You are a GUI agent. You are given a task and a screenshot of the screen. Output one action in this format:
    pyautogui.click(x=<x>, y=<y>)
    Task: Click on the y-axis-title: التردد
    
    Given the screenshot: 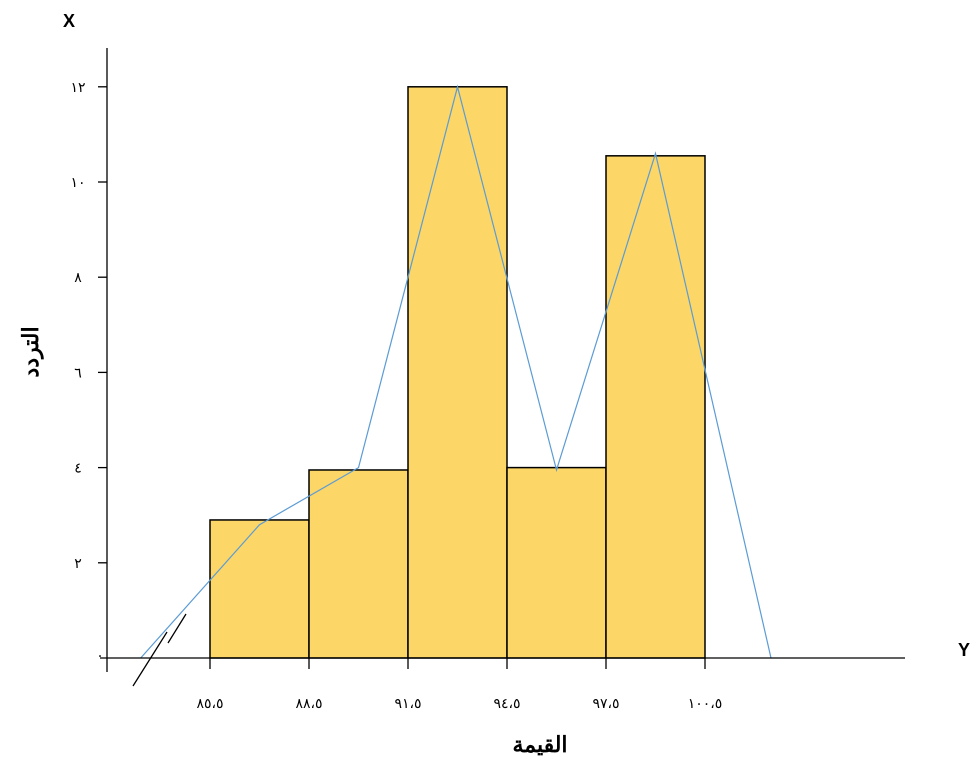 What is the action you would take?
    pyautogui.click(x=31, y=351)
    